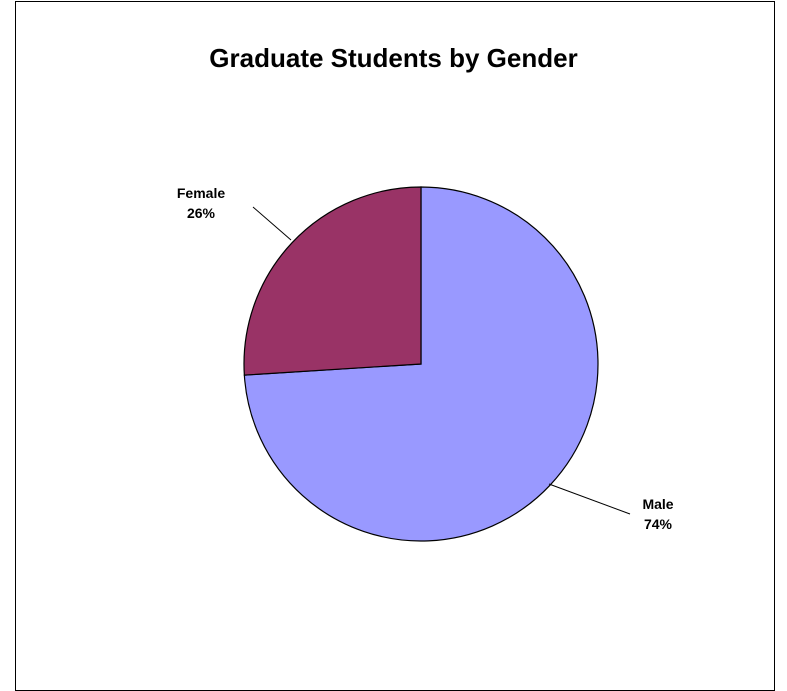 This screenshot has width=787, height=691. What do you see at coordinates (201, 213) in the screenshot?
I see `slice-percent-female: 26%` at bounding box center [201, 213].